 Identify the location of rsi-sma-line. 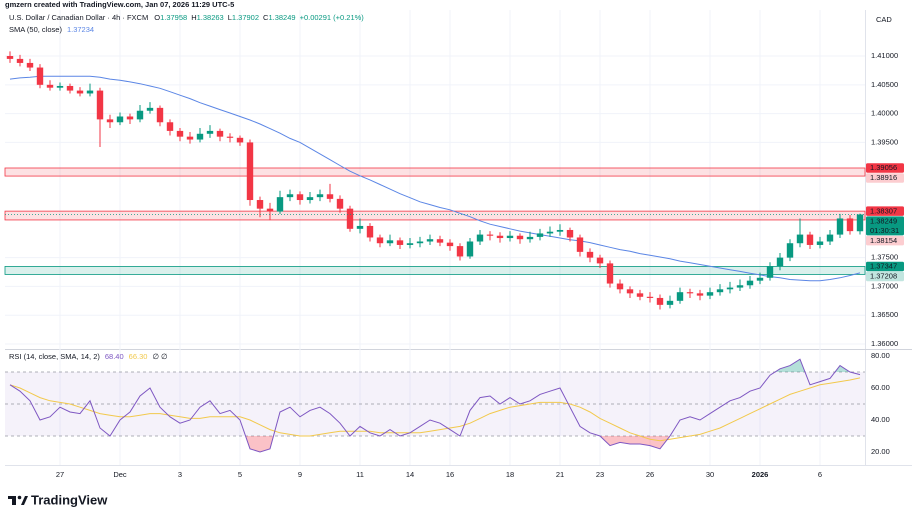
(435, 409).